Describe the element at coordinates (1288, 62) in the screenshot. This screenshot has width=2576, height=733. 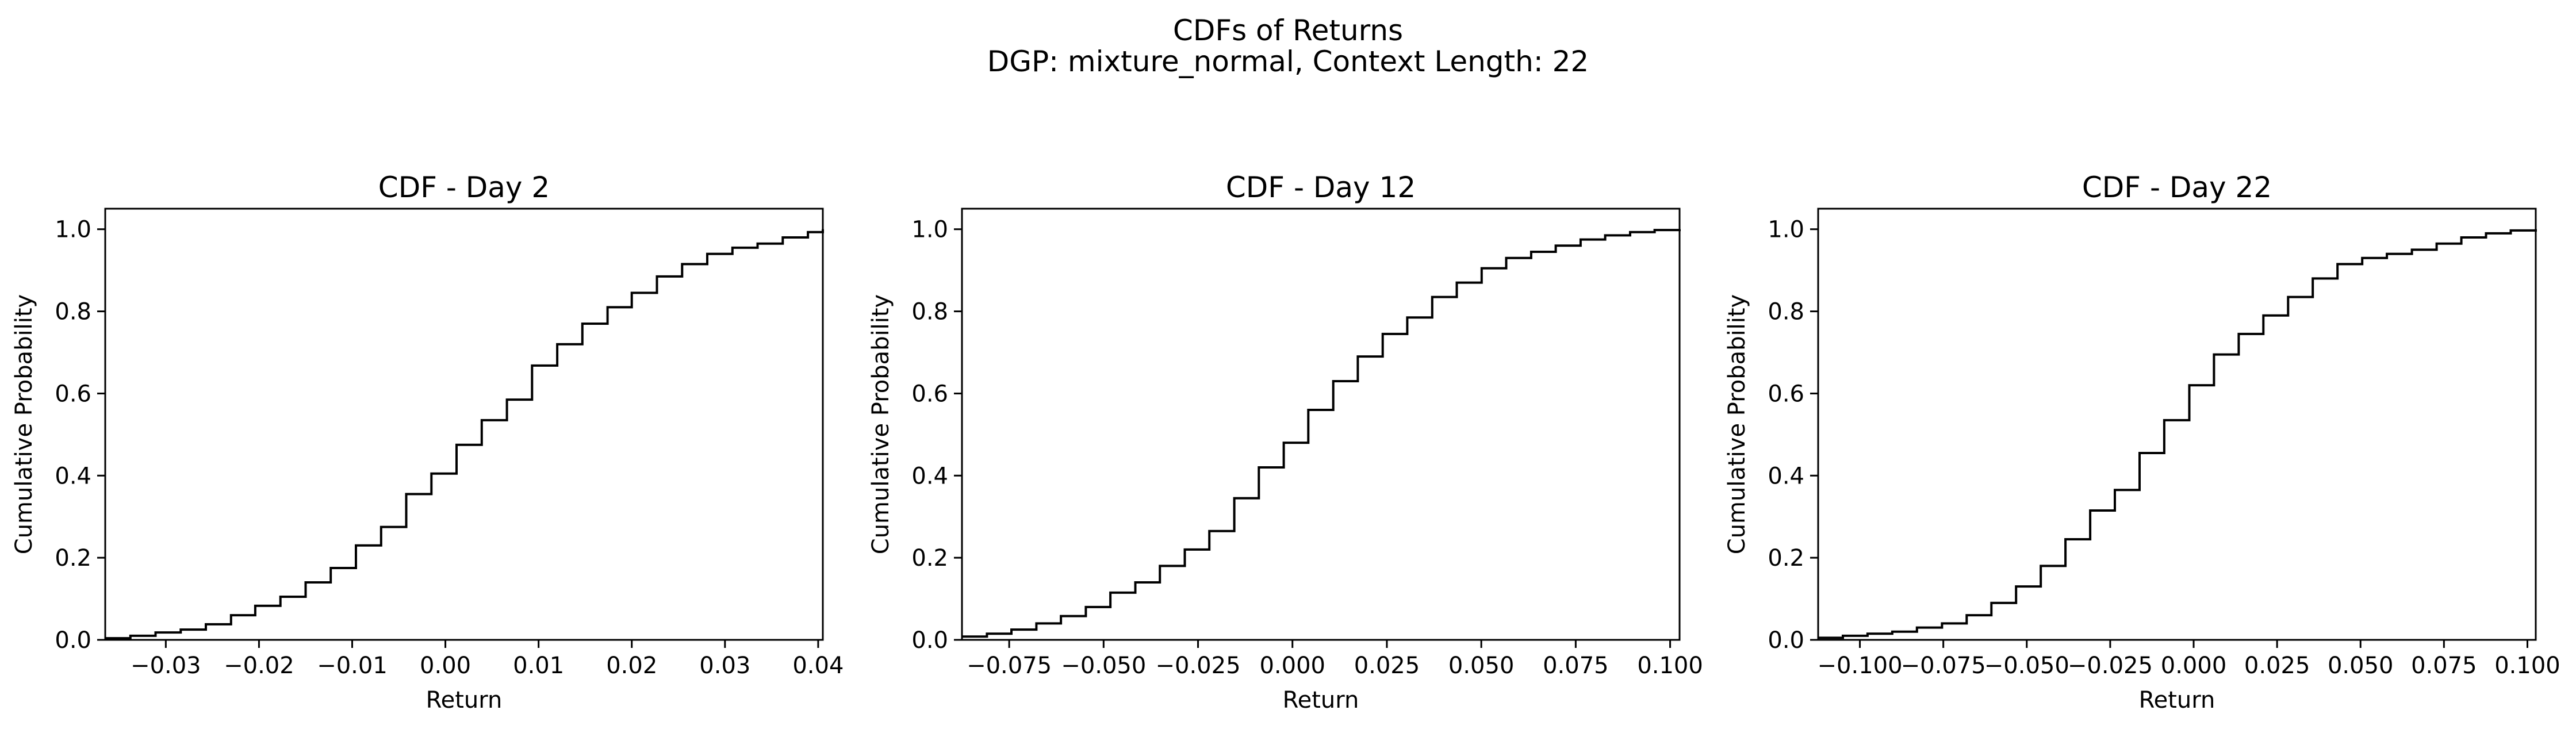
I see `figure-subtitle: DGP: mixture_normal, Context Length: 22` at that location.